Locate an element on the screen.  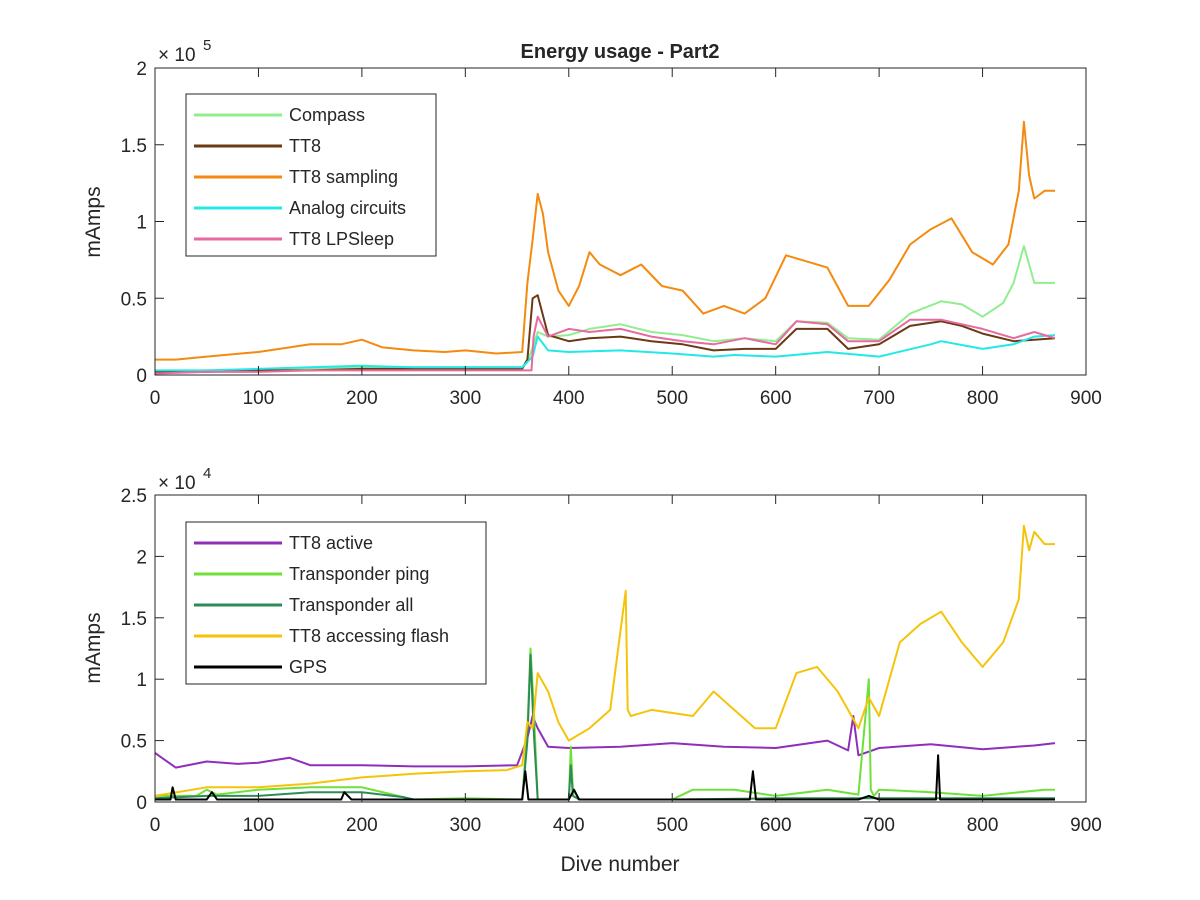
bottom-x-tick-label: 400 is located at coordinates (569, 825).